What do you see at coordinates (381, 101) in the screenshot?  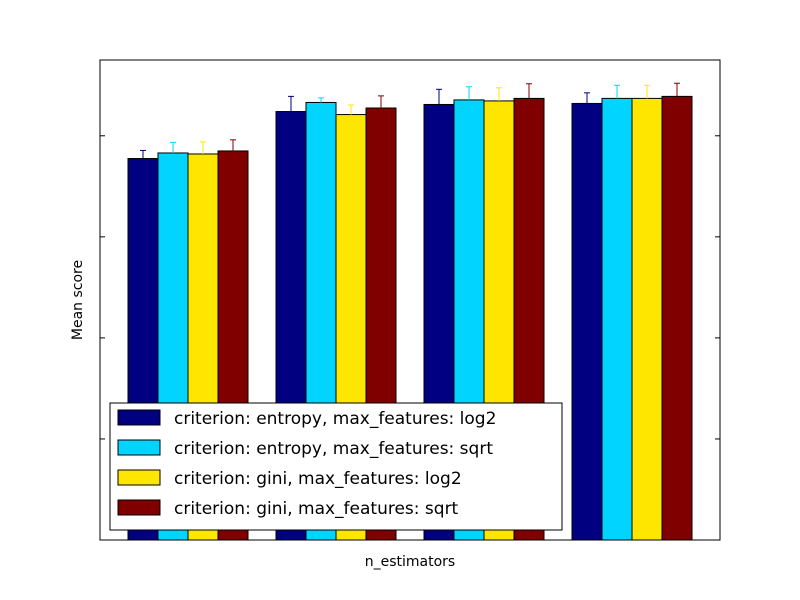 I see `error-bar-s3-c1` at bounding box center [381, 101].